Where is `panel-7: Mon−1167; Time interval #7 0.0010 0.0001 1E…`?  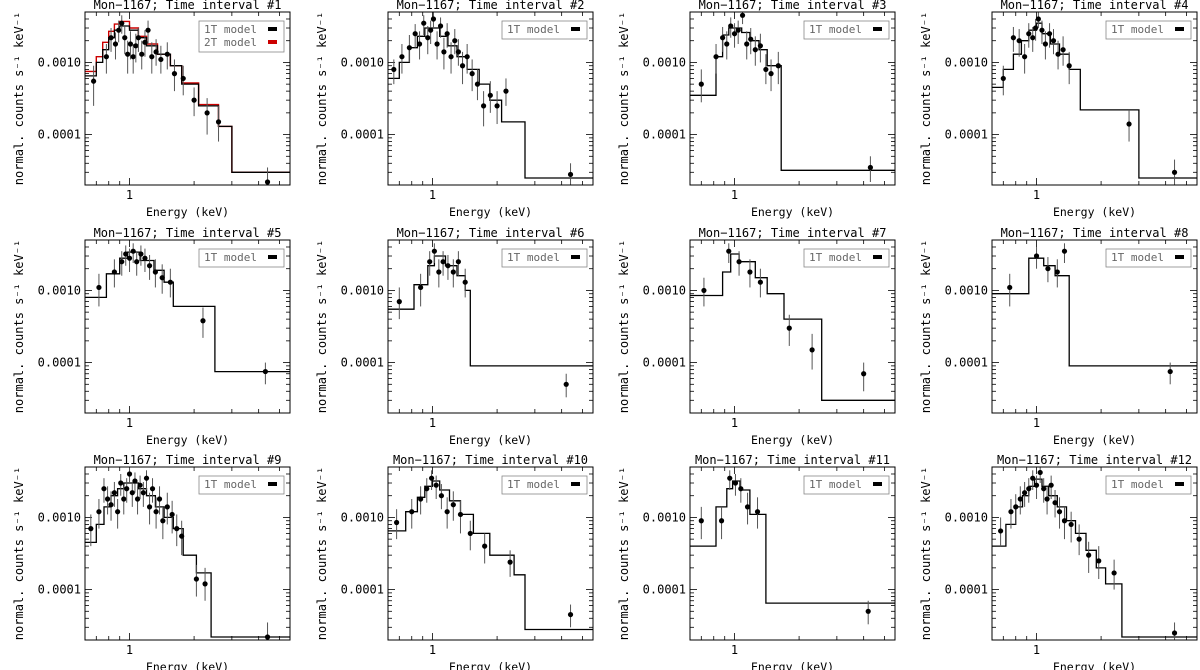 panel-7: Mon−1167; Time interval #7 0.0010 0.0001 1E… is located at coordinates (756, 336).